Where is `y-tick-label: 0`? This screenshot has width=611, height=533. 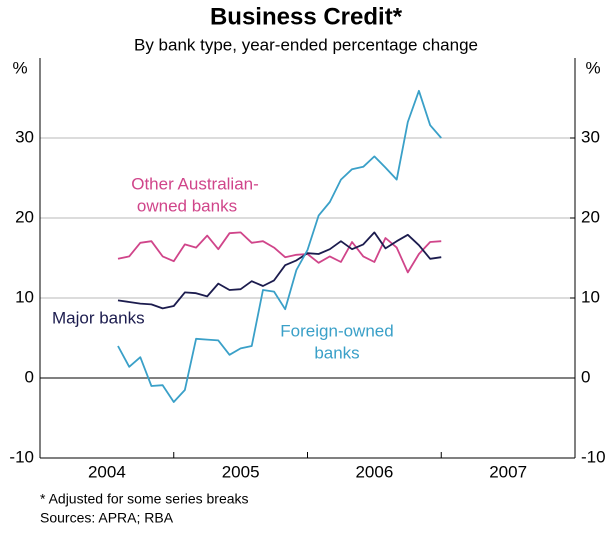 y-tick-label: 0 is located at coordinates (29, 376).